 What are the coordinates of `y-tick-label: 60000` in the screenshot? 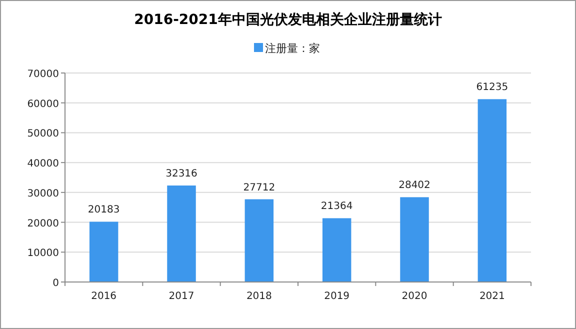 It's located at (43, 104).